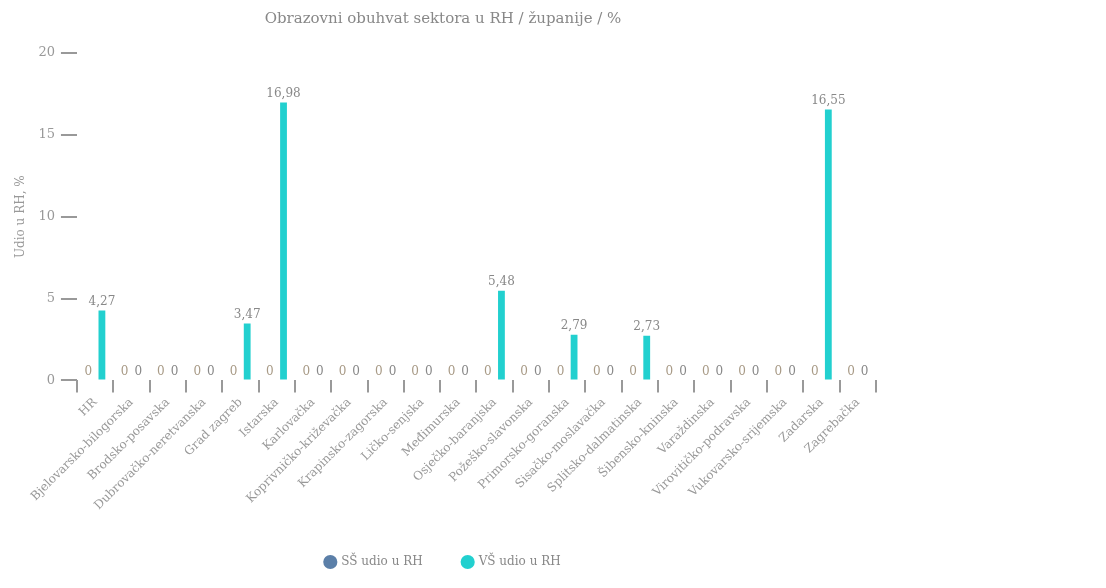 Image resolution: width=1106 pixels, height=588 pixels. Describe the element at coordinates (247, 313) in the screenshot. I see `data-label: 3,47` at that location.